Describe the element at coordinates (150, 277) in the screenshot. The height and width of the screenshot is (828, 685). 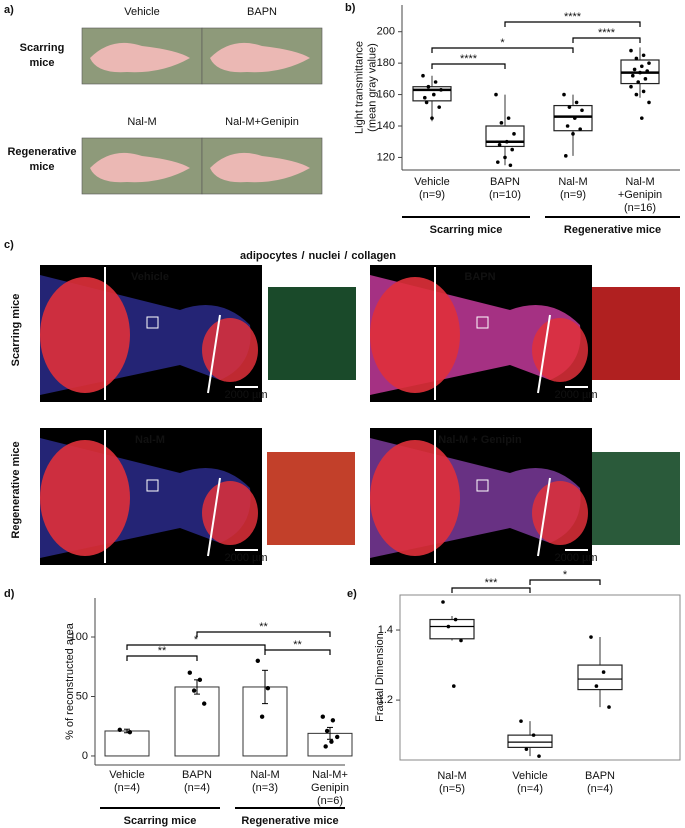
I see `image-title: Vehicle` at that location.